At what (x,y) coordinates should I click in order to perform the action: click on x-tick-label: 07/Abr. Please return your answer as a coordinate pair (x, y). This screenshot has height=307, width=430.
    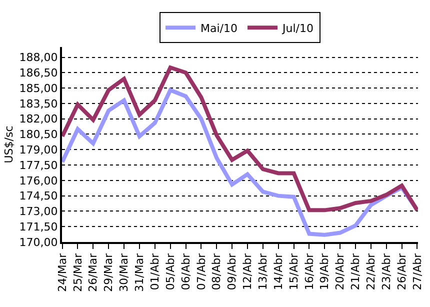
    Looking at the image, I should click on (201, 271).